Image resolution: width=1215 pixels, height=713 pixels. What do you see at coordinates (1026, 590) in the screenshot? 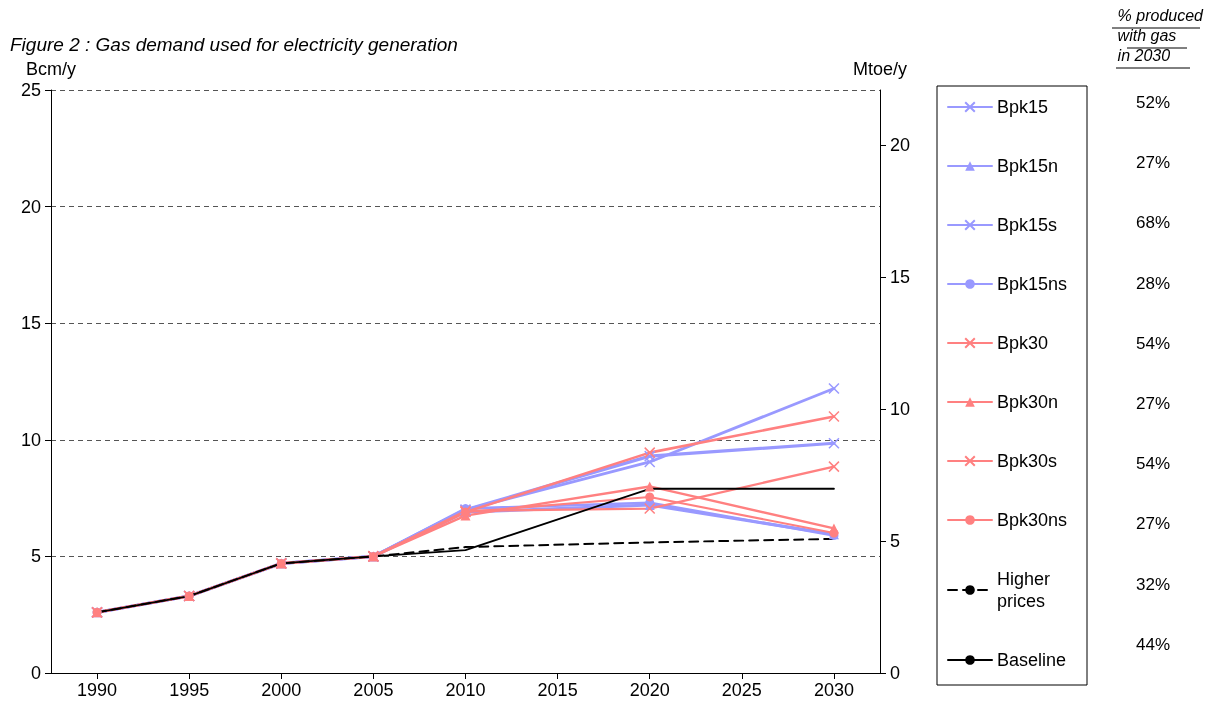
I see `legend-label: Higher prices` at bounding box center [1026, 590].